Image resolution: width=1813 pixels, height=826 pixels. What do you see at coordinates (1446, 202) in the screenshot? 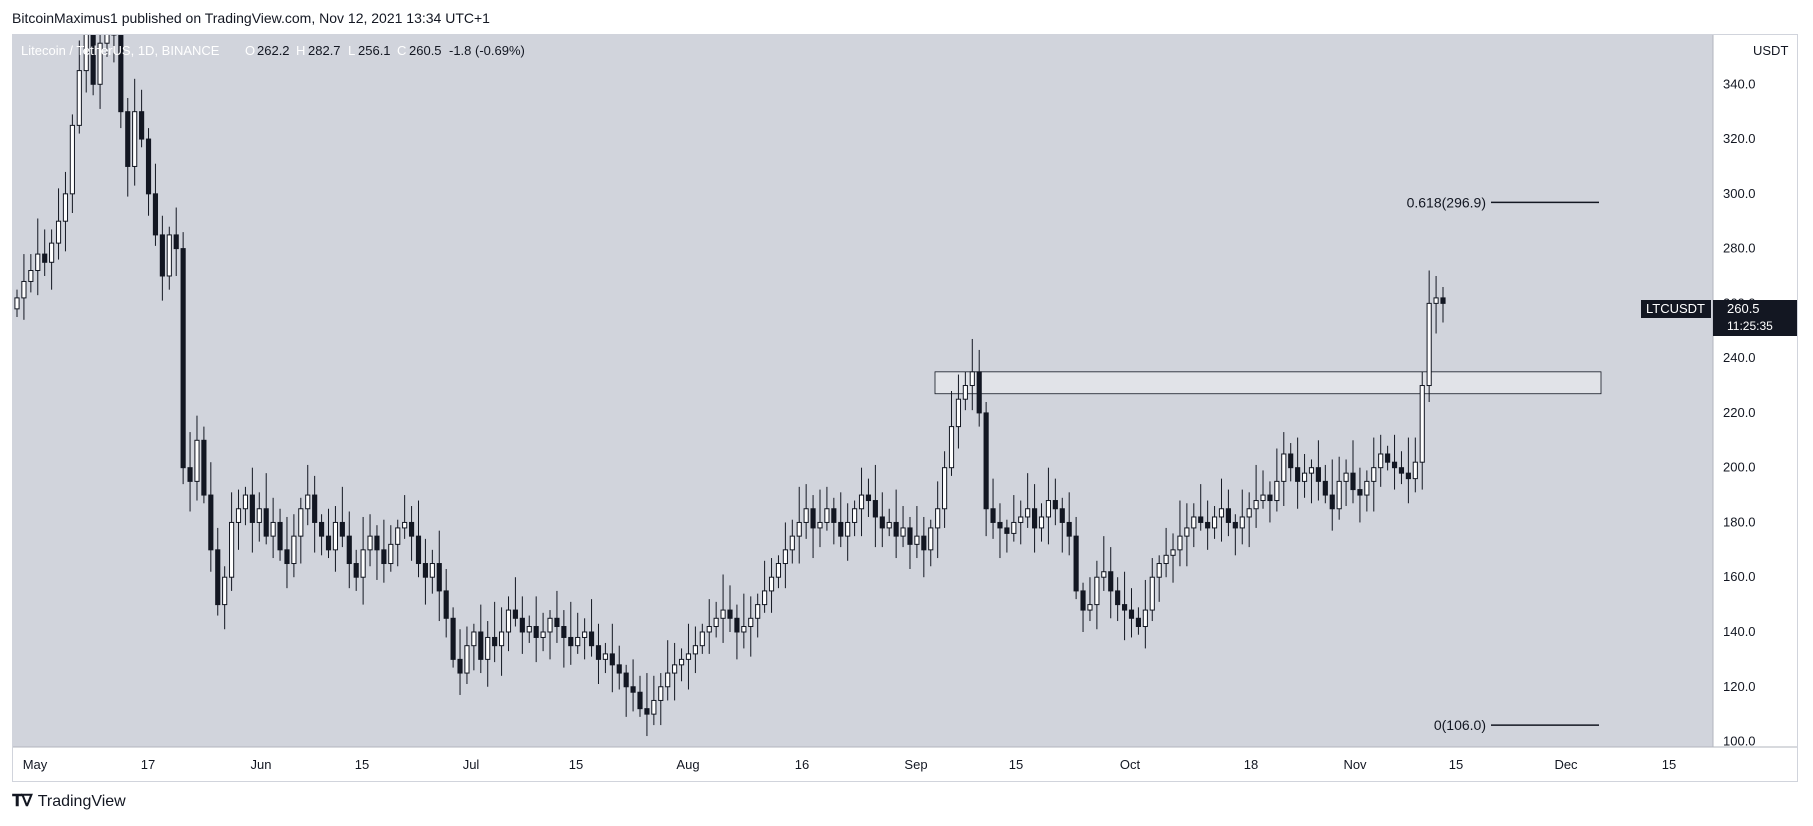
I see `fib-upper-label: 0.618(296.9)` at bounding box center [1446, 202].